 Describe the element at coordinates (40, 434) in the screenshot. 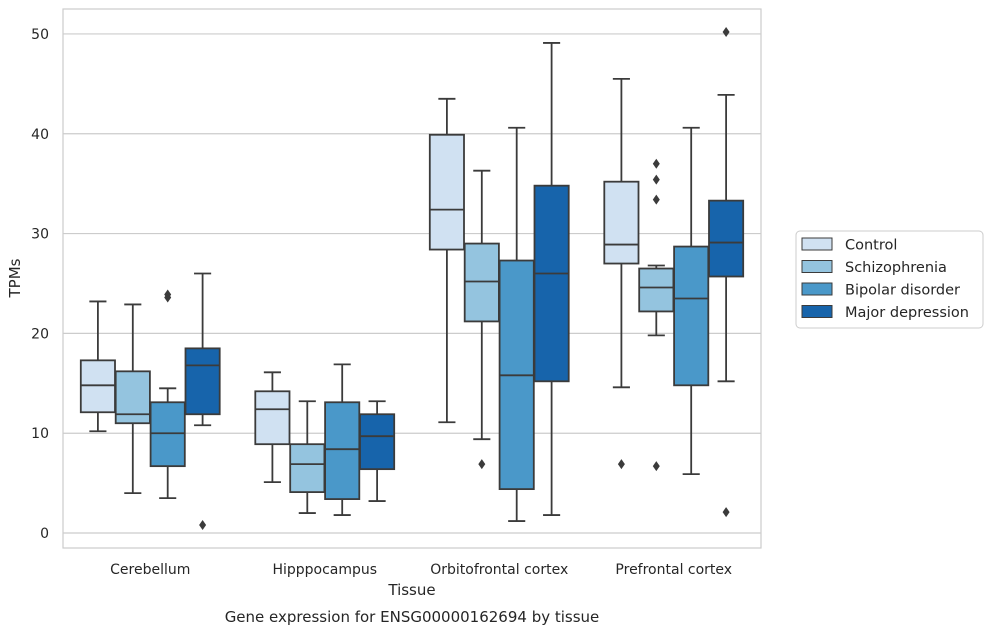

I see `y-tick-label: 10` at that location.